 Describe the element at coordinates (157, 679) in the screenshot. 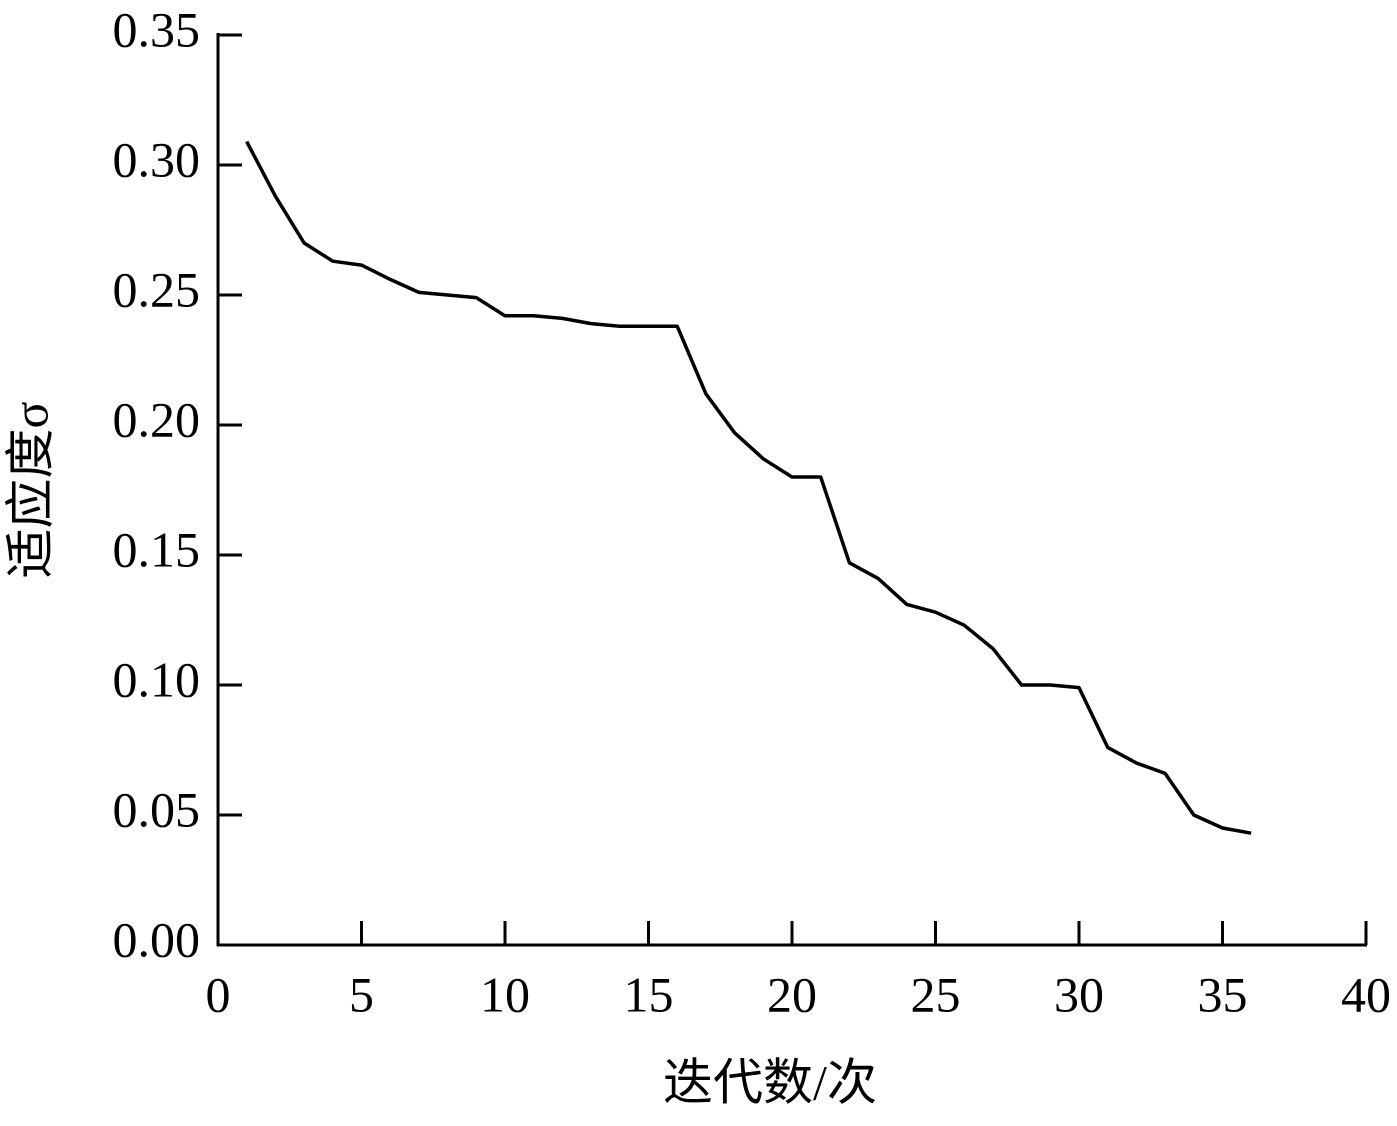

I see `y-tick-label: 0.10` at that location.